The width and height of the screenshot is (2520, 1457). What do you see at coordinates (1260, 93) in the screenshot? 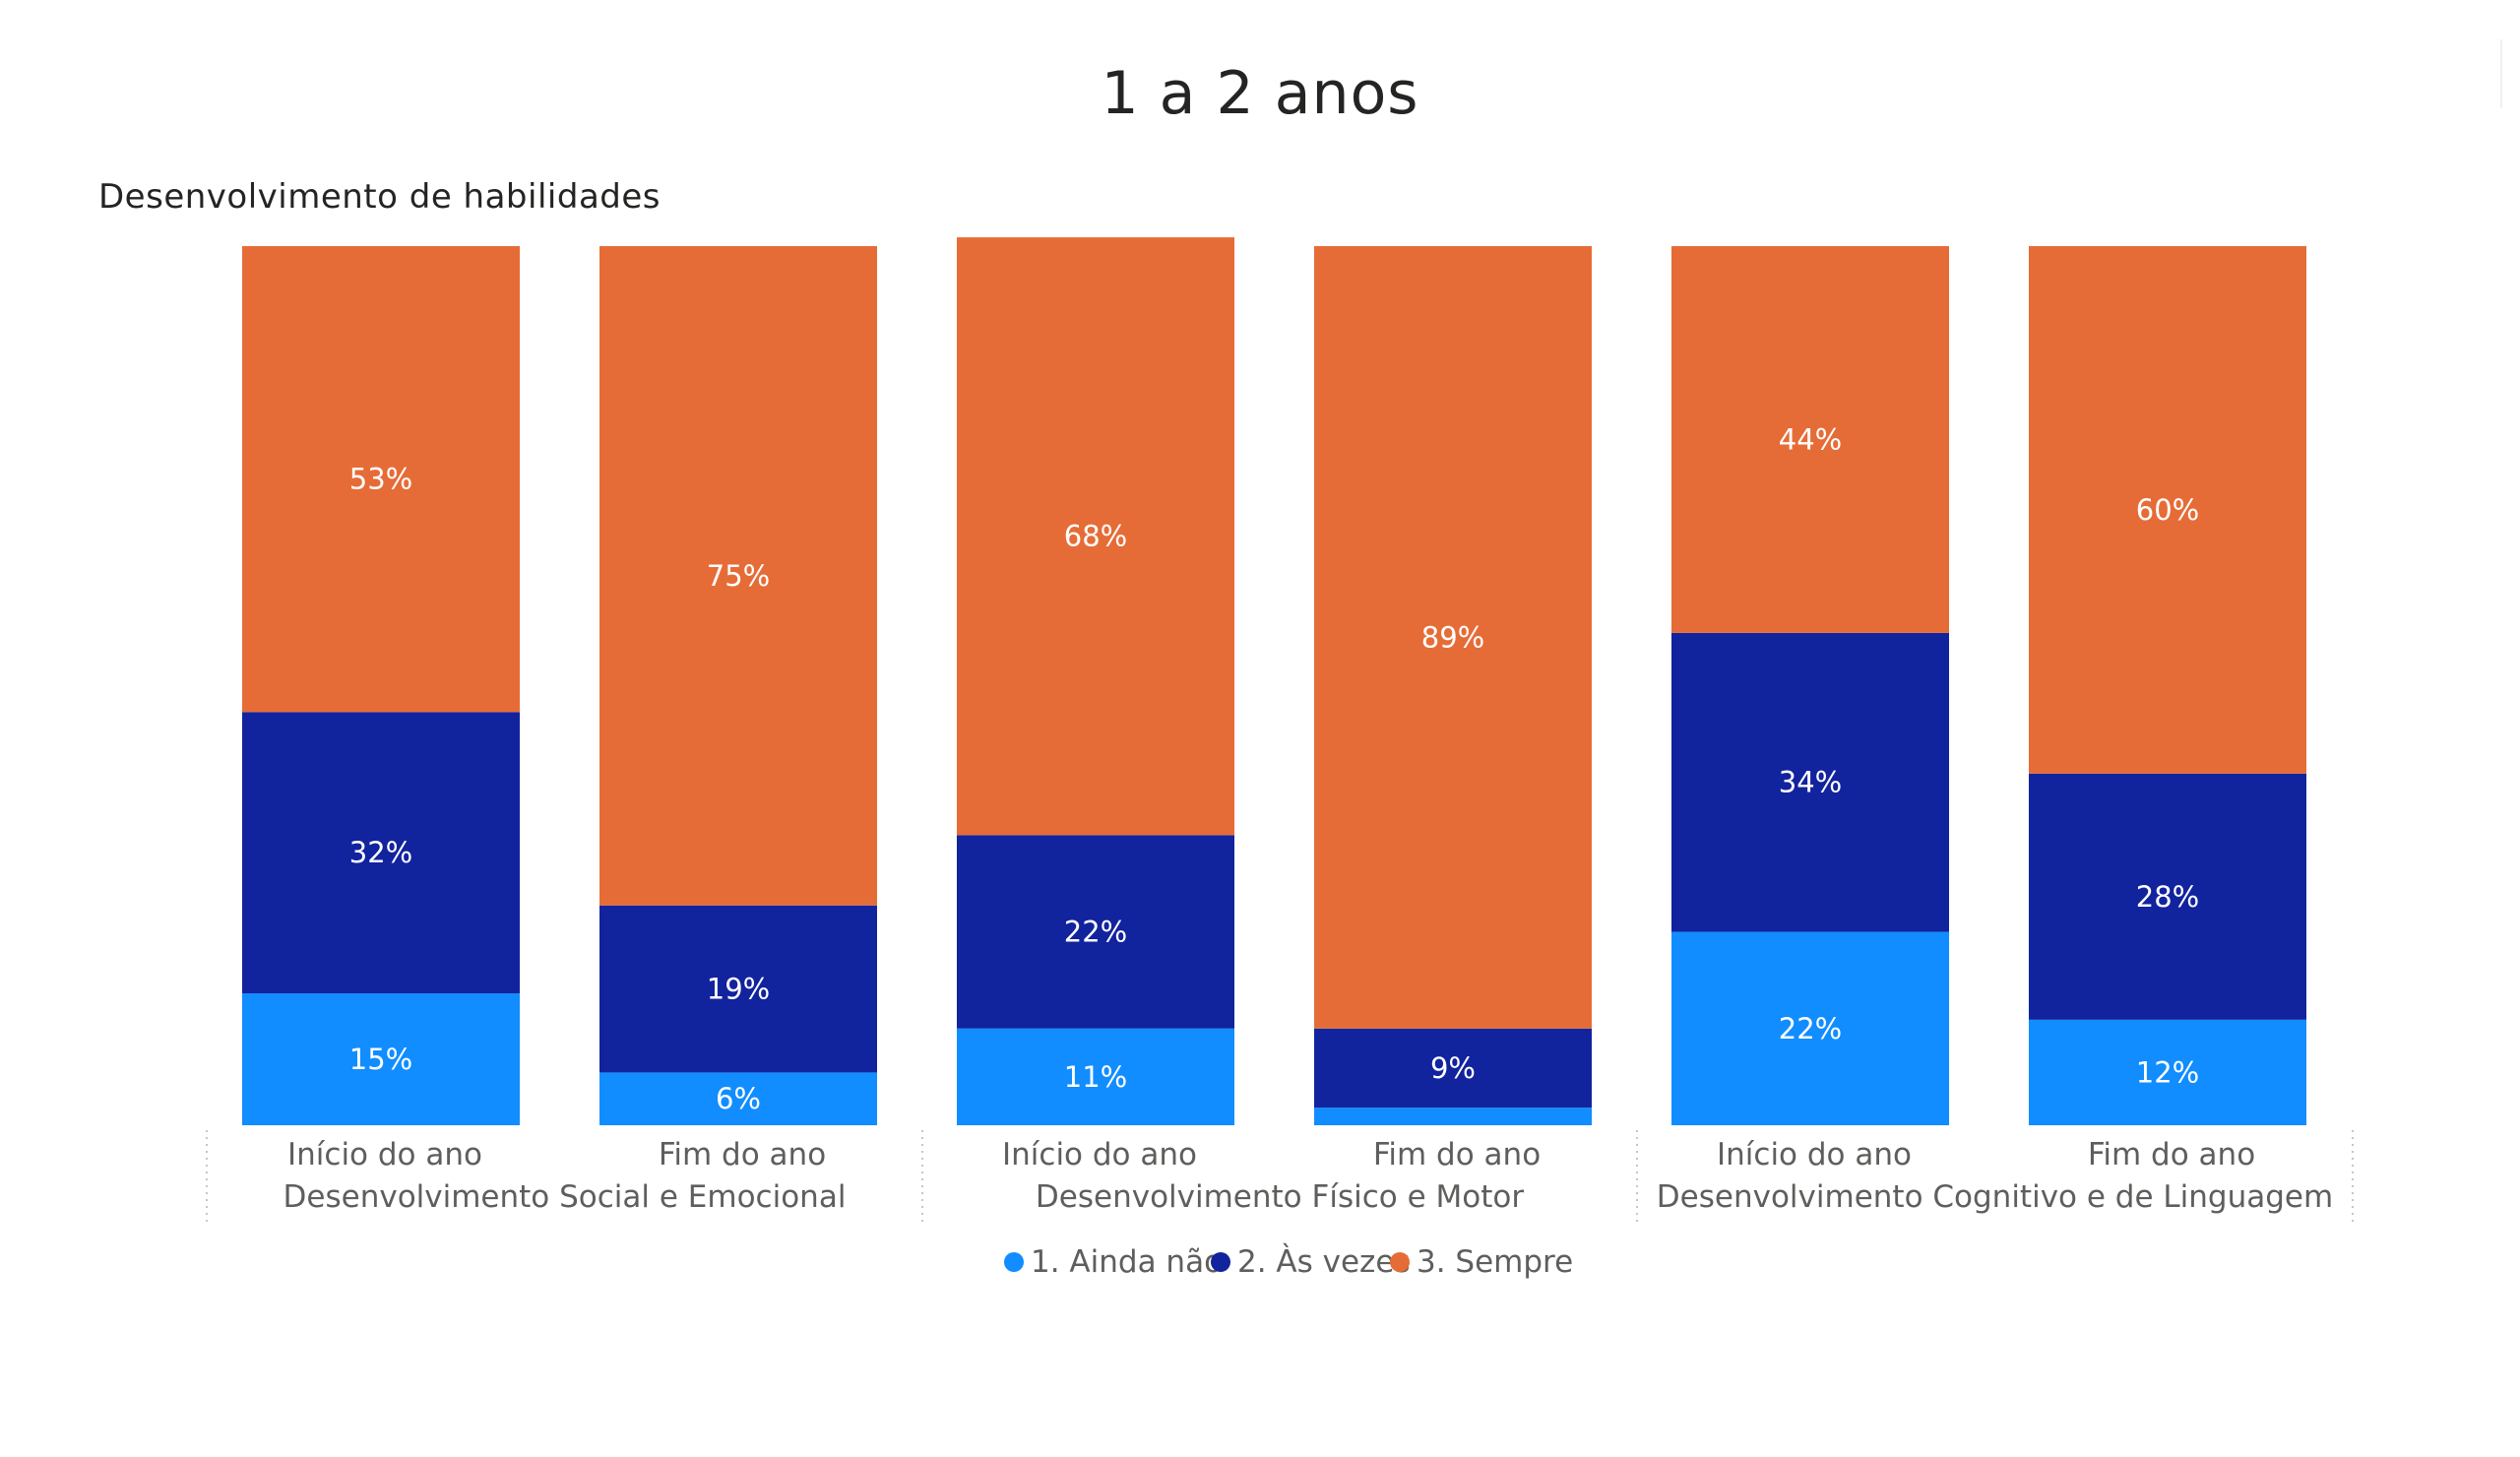
I see `page-title: 1 a 2 anos` at bounding box center [1260, 93].